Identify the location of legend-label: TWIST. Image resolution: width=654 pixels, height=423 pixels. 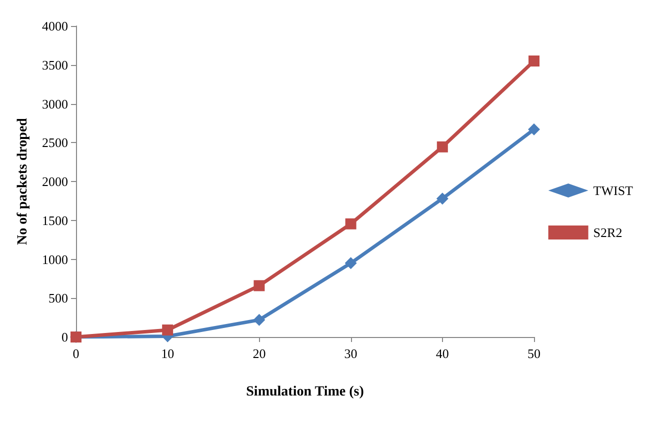
(613, 190).